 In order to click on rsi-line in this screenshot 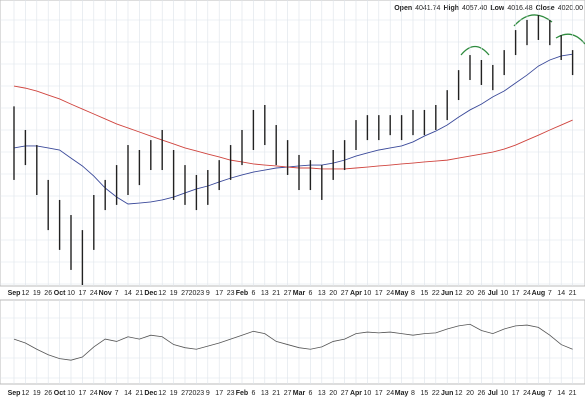, I will do `click(293, 342)`.